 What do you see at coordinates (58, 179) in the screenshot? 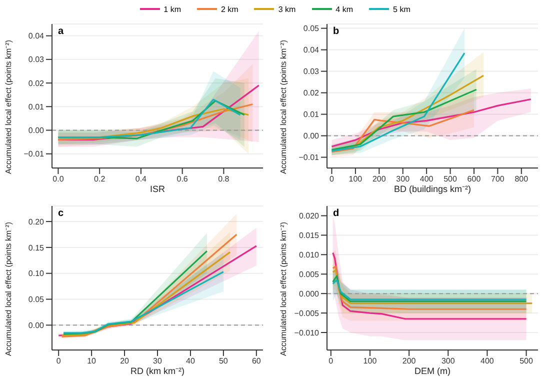
I see `x-tick-label: 0.0` at bounding box center [58, 179].